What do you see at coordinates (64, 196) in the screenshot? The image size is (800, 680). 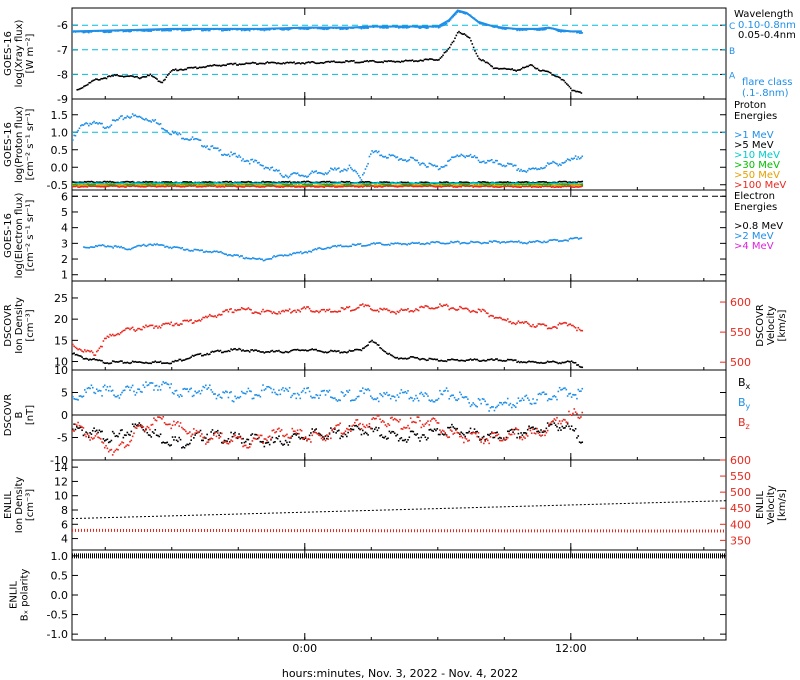 I see `y-tick-label: 6` at bounding box center [64, 196].